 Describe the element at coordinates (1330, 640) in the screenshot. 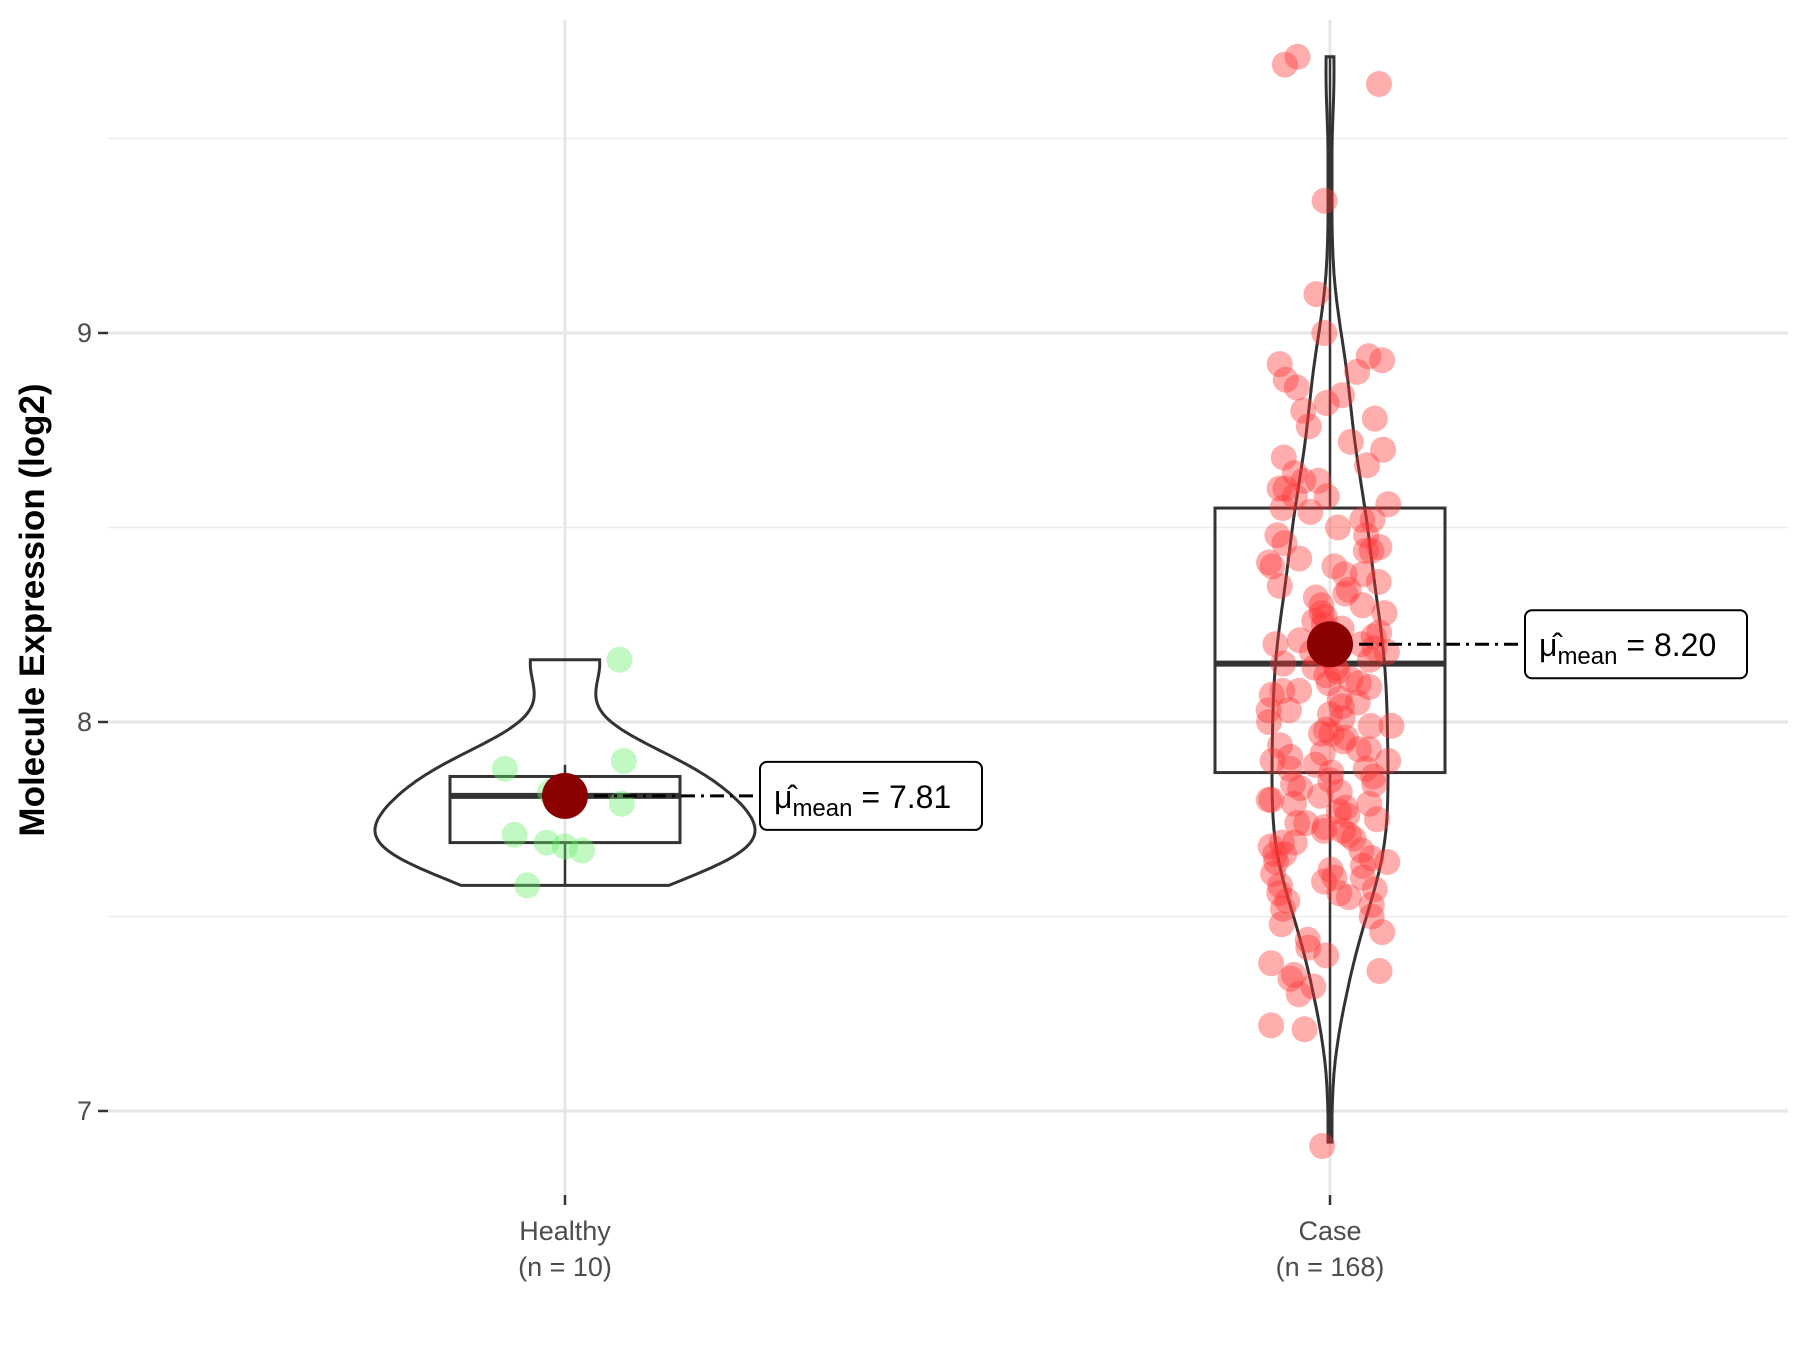

I see `box` at that location.